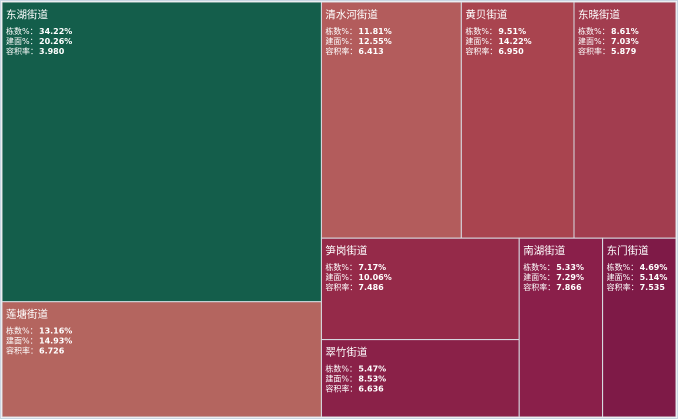  What do you see at coordinates (570, 267) in the screenshot?
I see `metric-value: 5.33%` at bounding box center [570, 267].